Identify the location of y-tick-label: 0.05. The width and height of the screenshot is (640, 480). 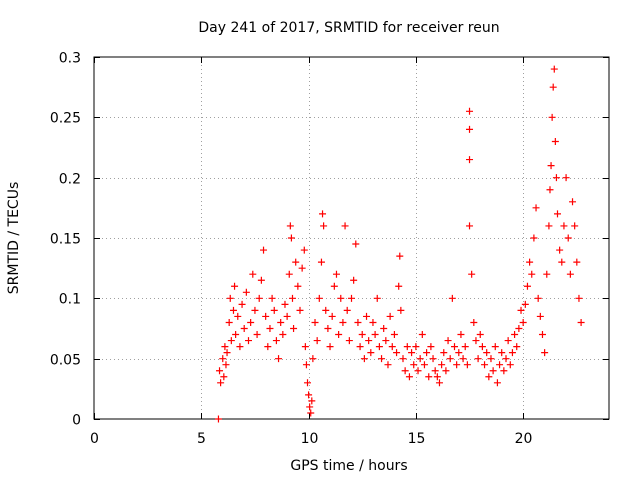
(65, 361).